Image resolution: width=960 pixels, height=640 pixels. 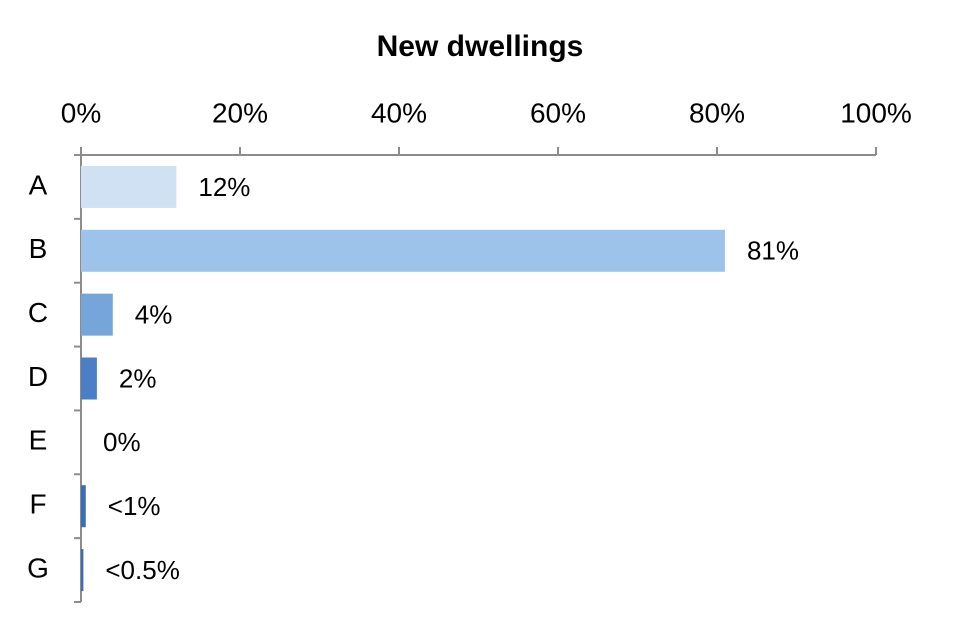 What do you see at coordinates (138, 378) in the screenshot?
I see `value-label: 2%` at bounding box center [138, 378].